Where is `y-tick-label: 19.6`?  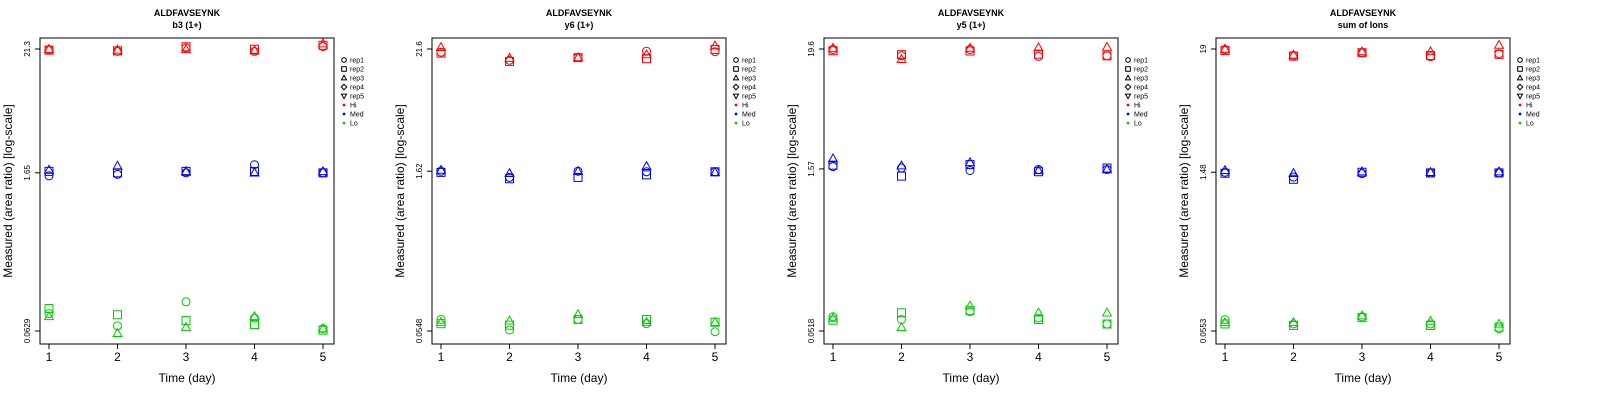 y-tick-label: 19.6 is located at coordinates (811, 49).